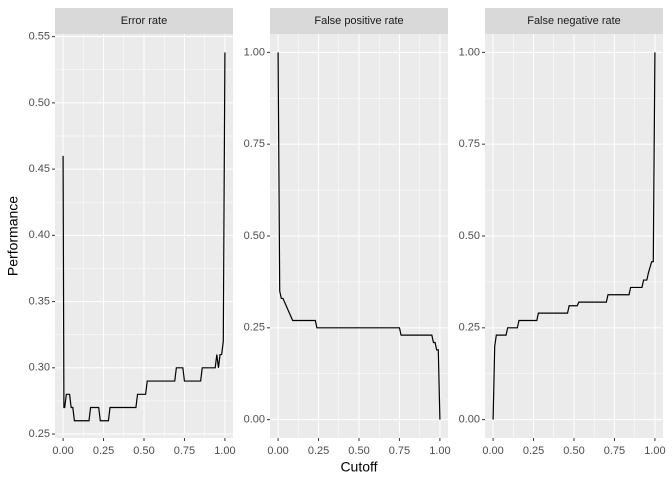 The image size is (672, 480). What do you see at coordinates (13, 236) in the screenshot?
I see `y-axis-title: Performance` at bounding box center [13, 236].